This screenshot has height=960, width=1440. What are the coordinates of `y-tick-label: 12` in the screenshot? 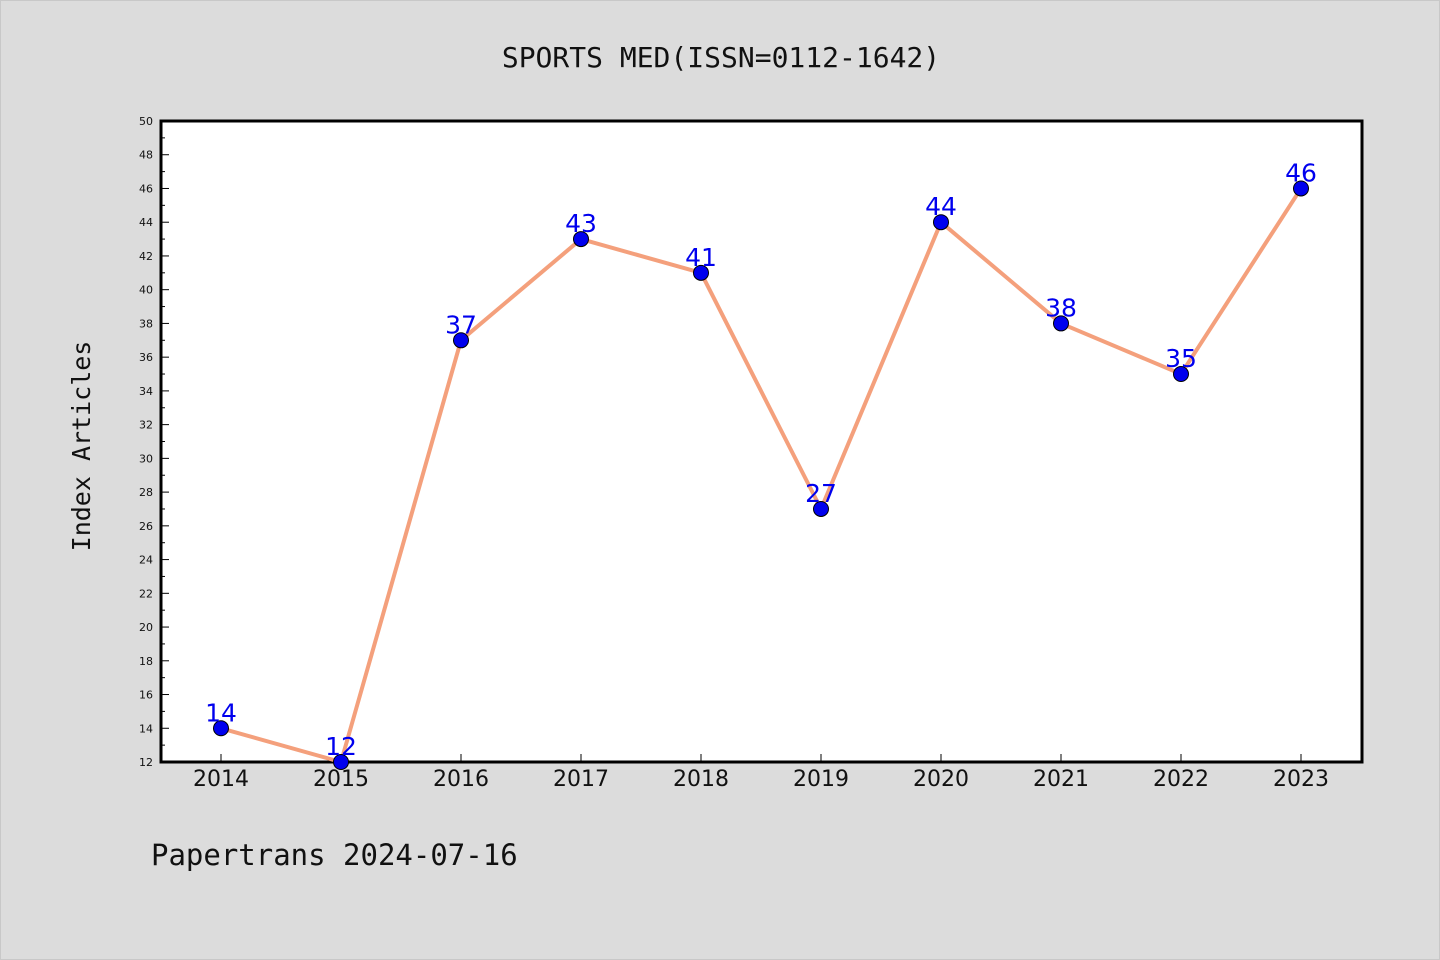 It's located at (146, 762).